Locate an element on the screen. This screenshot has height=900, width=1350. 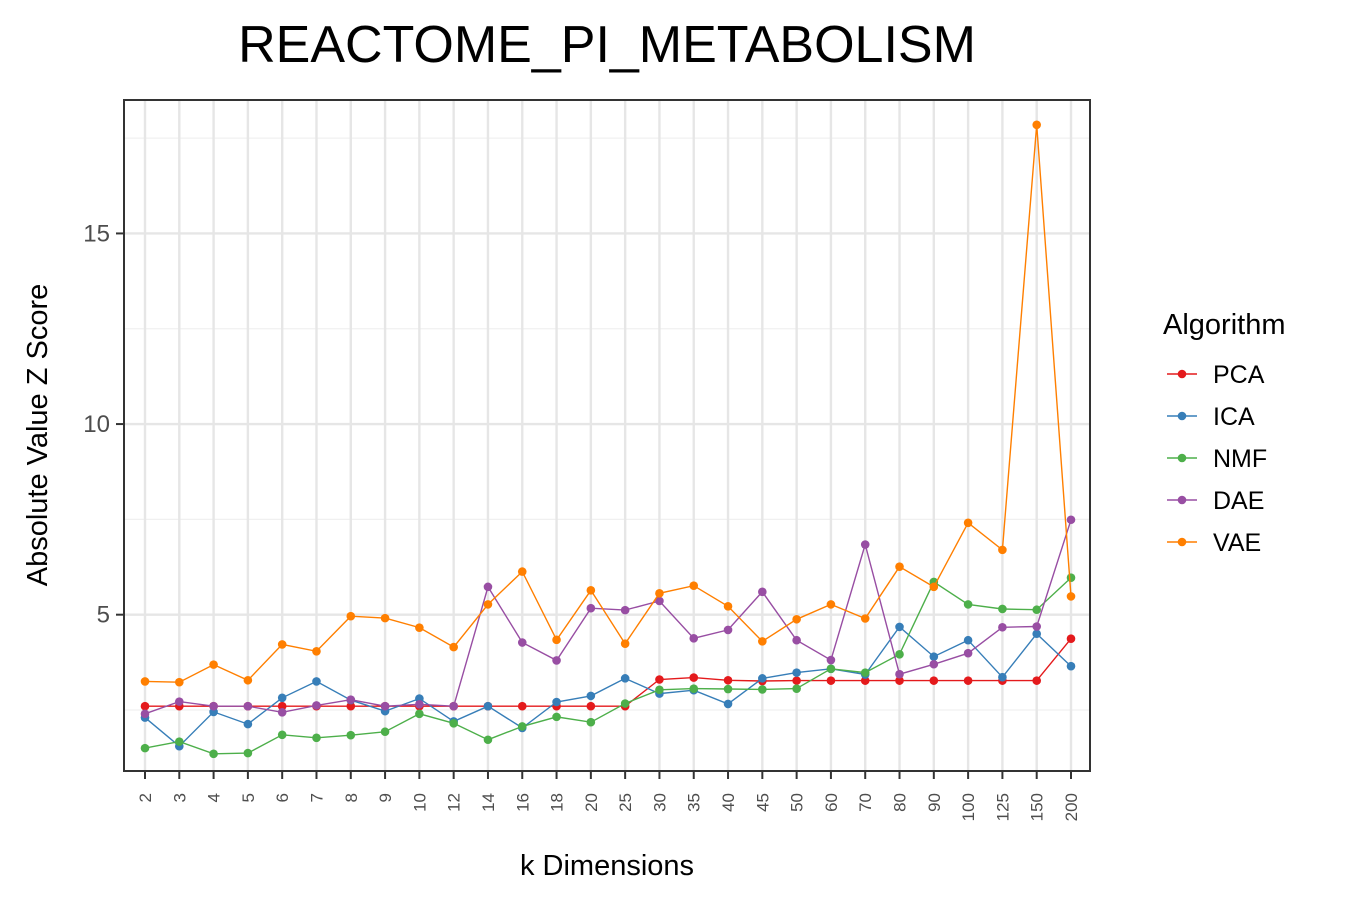
series-nmf is located at coordinates (608, 666).